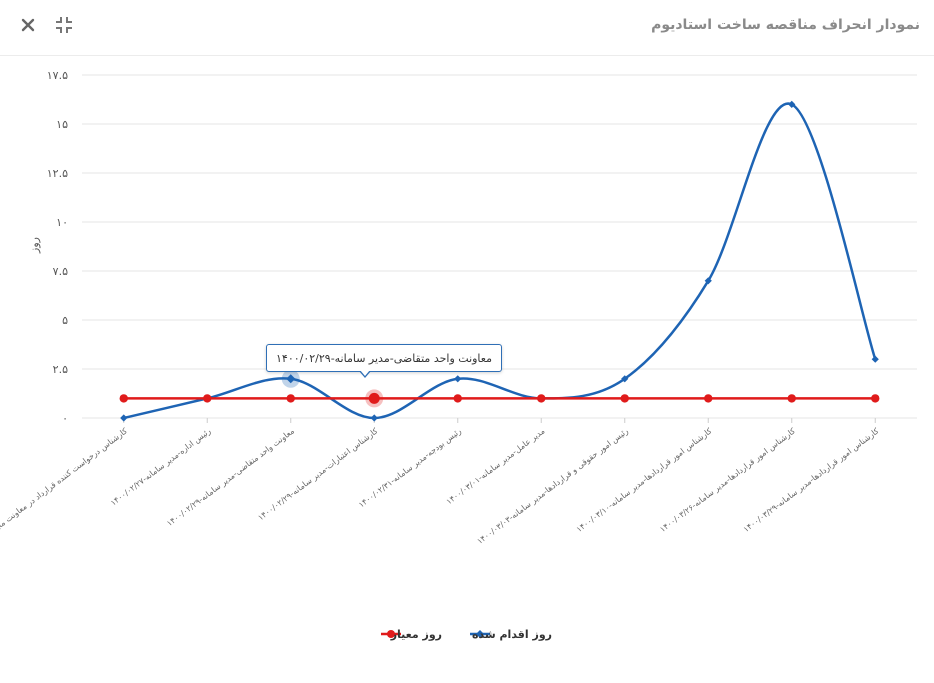 This screenshot has height=683, width=934. I want to click on tooltip-arrow-inner, so click(365, 373).